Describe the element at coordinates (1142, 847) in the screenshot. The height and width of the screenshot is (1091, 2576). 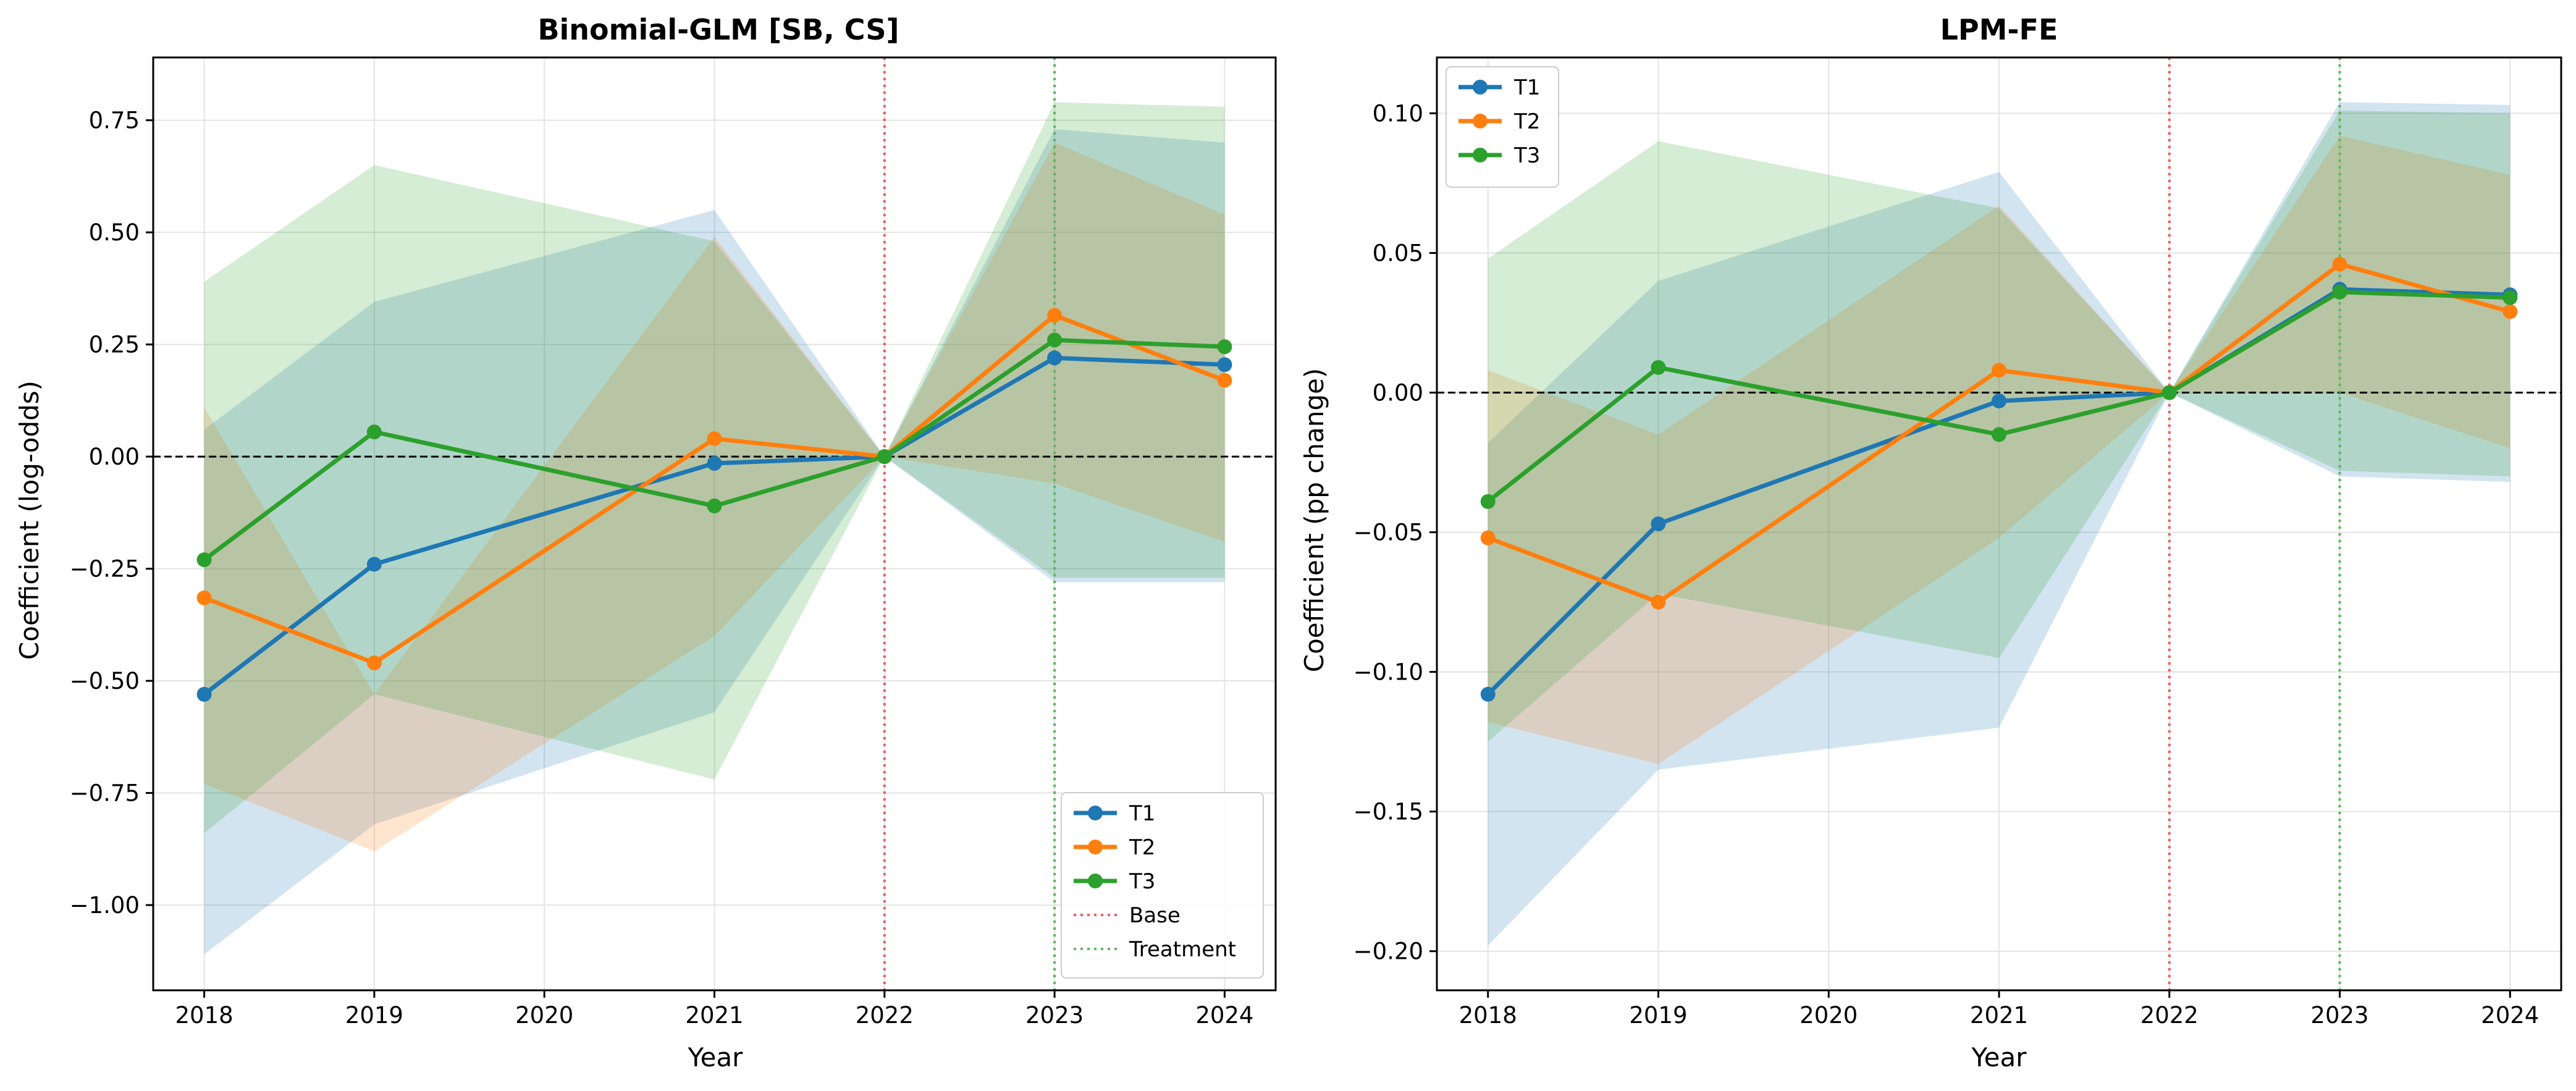
I see `left-legend-label-t2: T2` at that location.